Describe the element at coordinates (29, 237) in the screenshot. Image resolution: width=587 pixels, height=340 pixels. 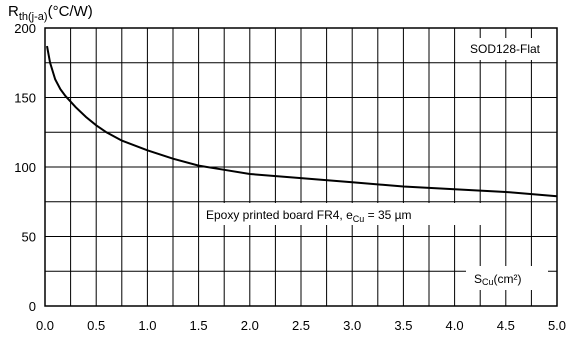
I see `y-tick-label: 50` at that location.